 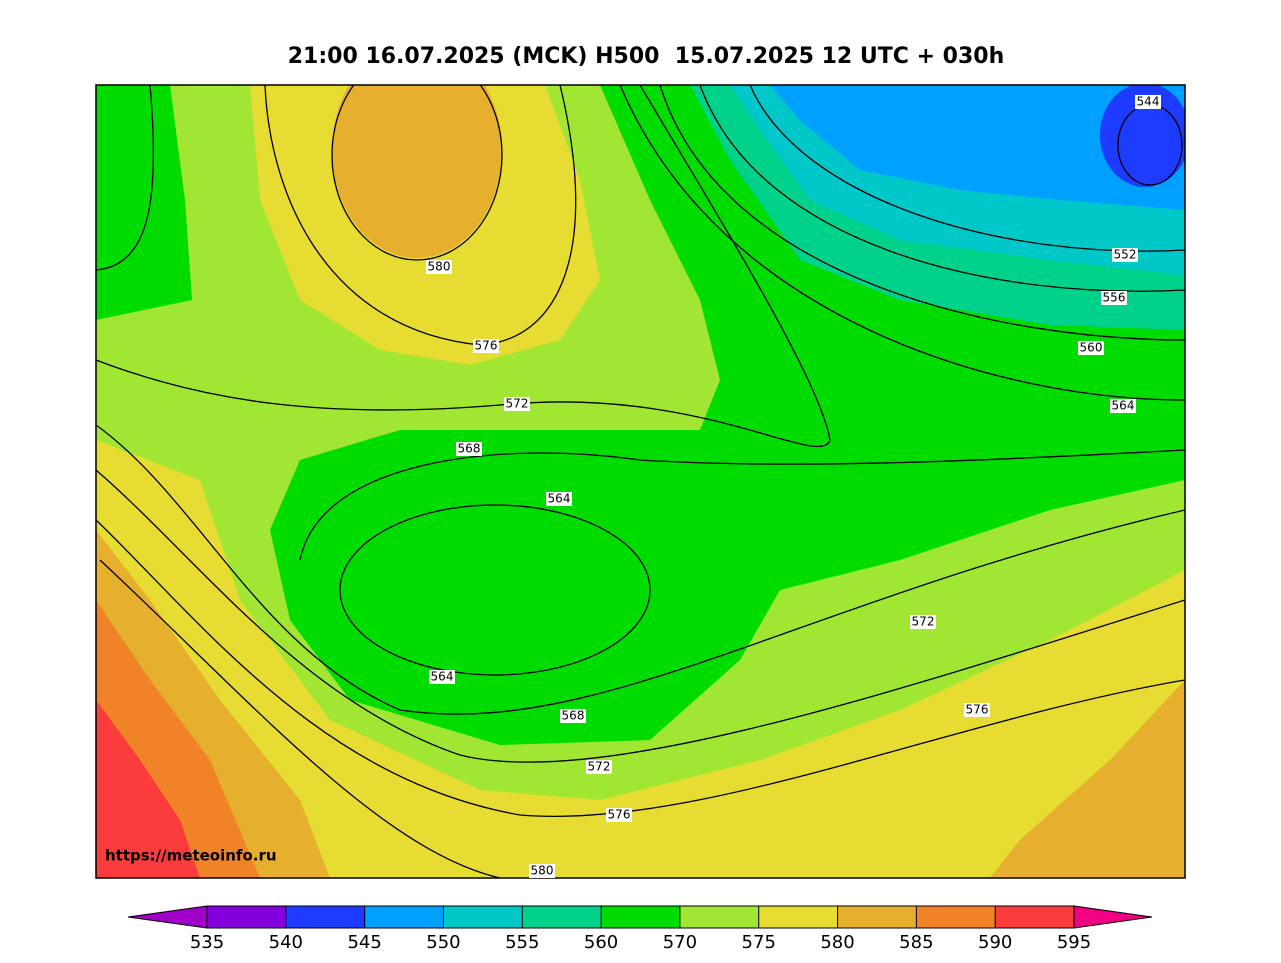 What do you see at coordinates (916, 942) in the screenshot?
I see `colorbar-tick-label: 585` at bounding box center [916, 942].